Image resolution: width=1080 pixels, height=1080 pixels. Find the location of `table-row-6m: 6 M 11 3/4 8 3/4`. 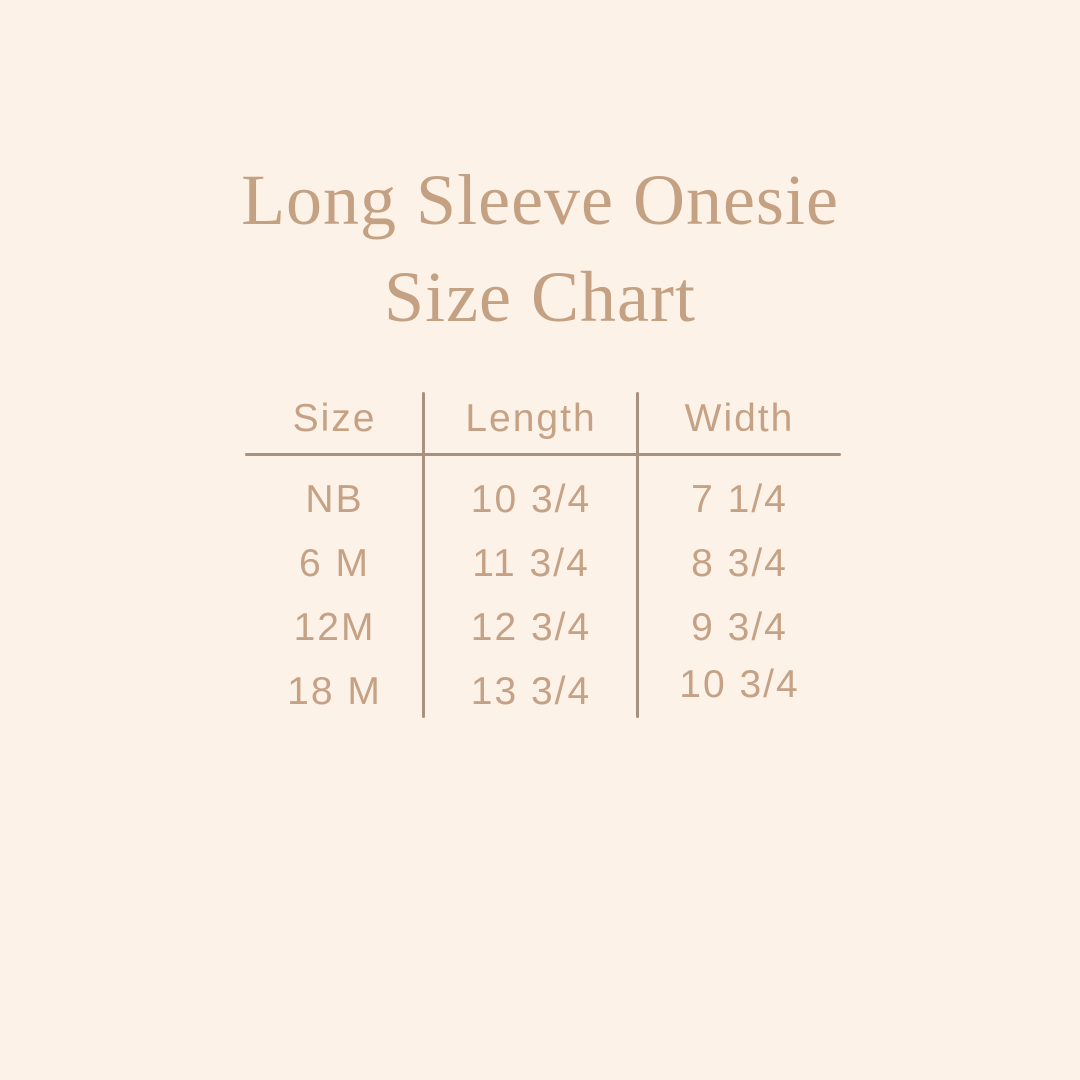

table-row-6m: 6 M 11 3/4 8 3/4 is located at coordinates (543, 564).